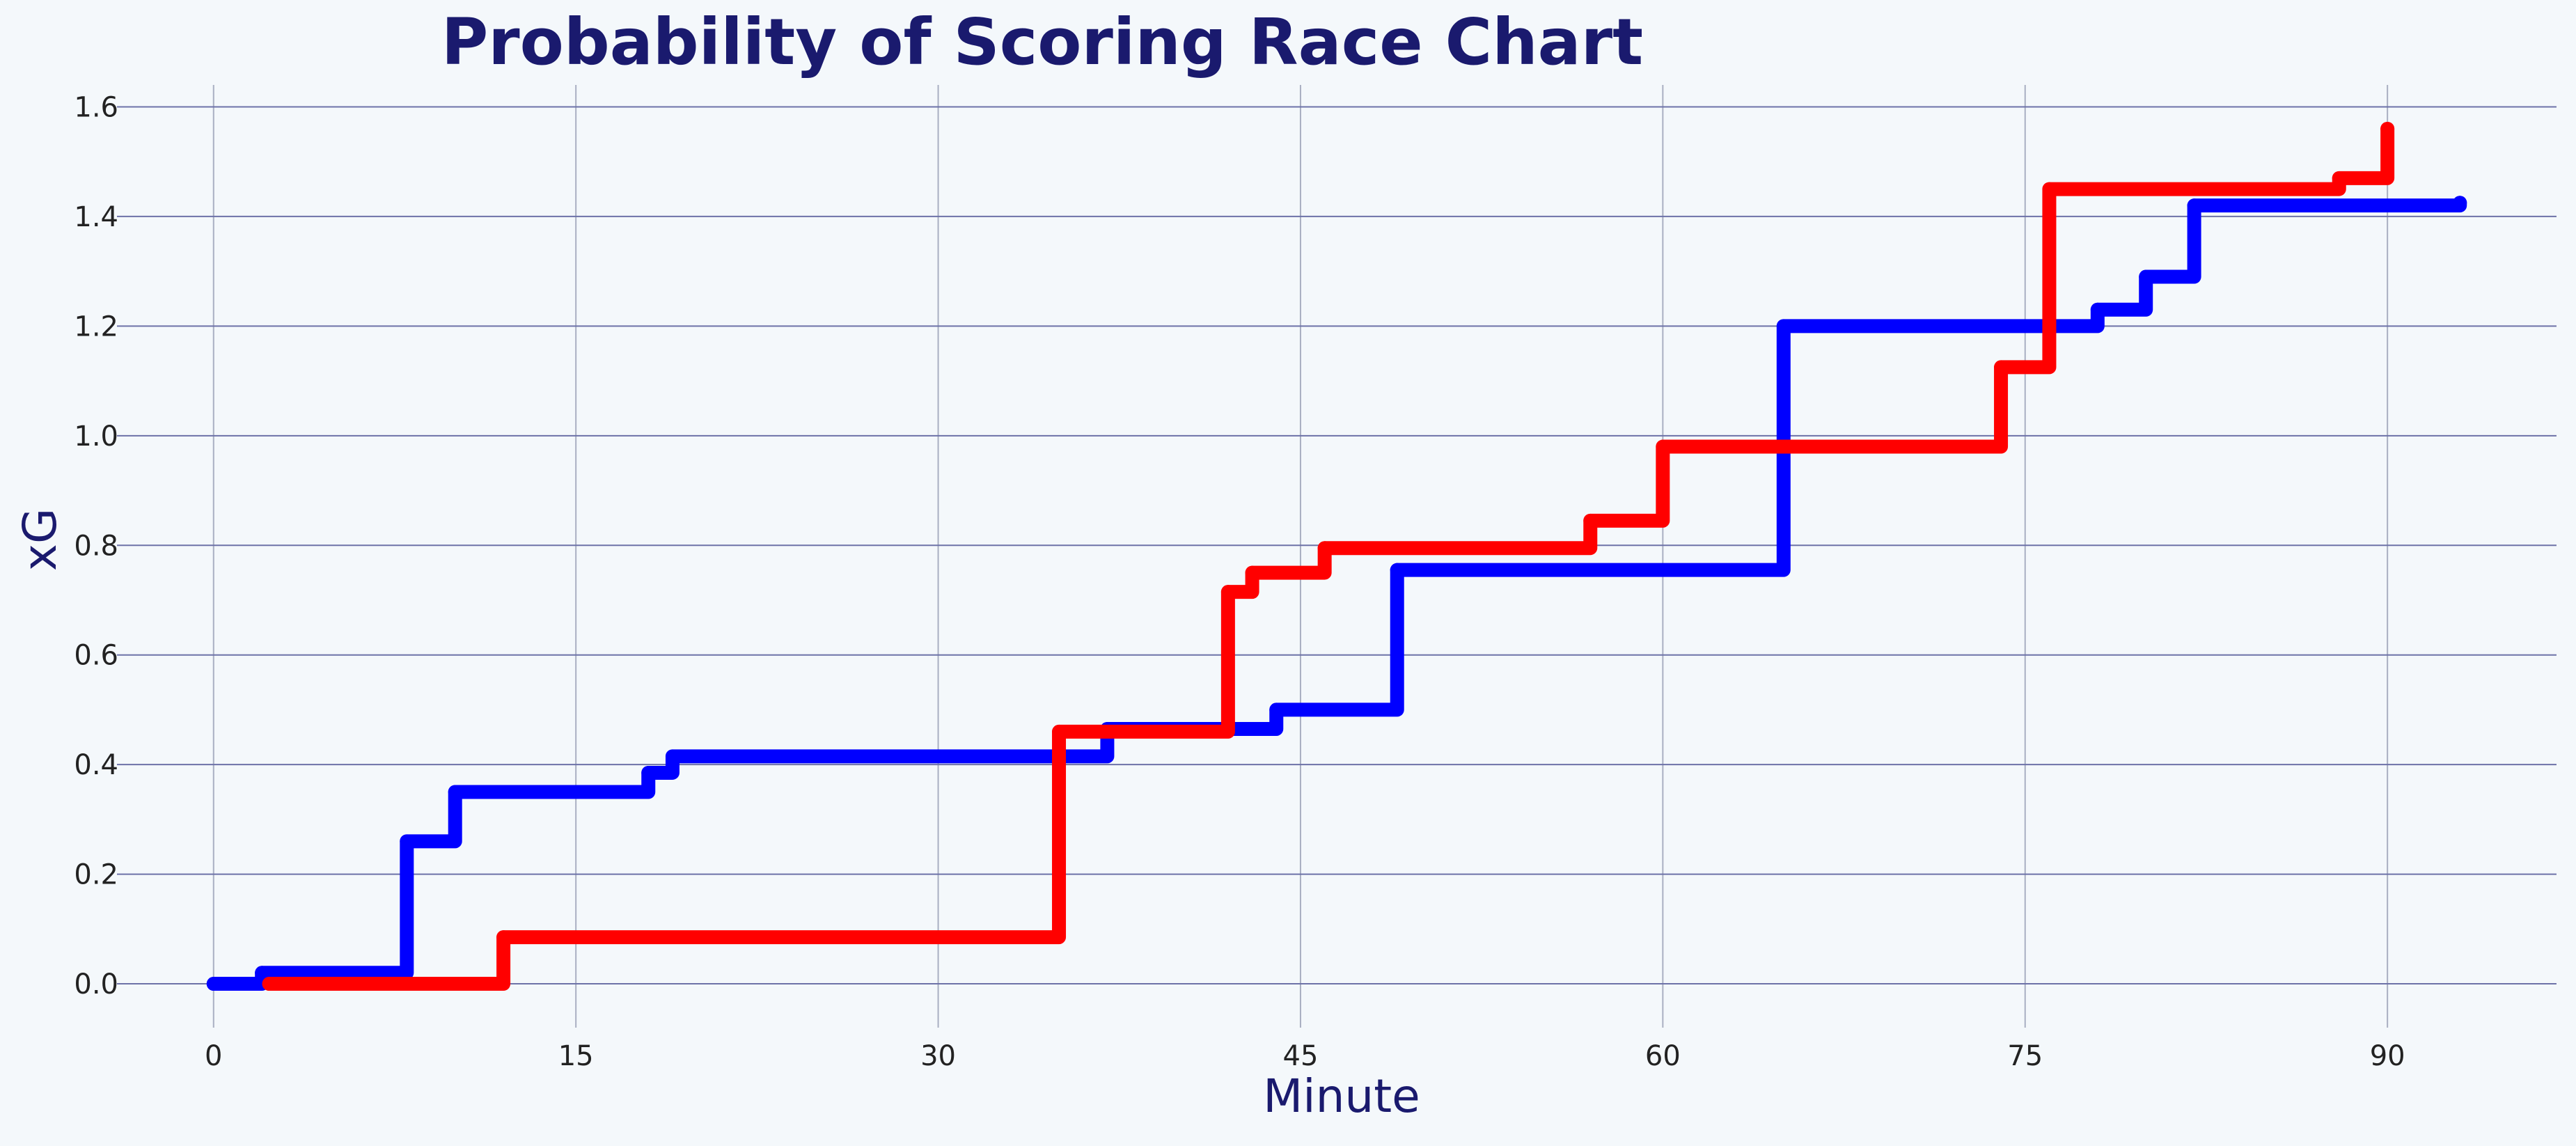  I want to click on x-tick-label: 0, so click(213, 1056).